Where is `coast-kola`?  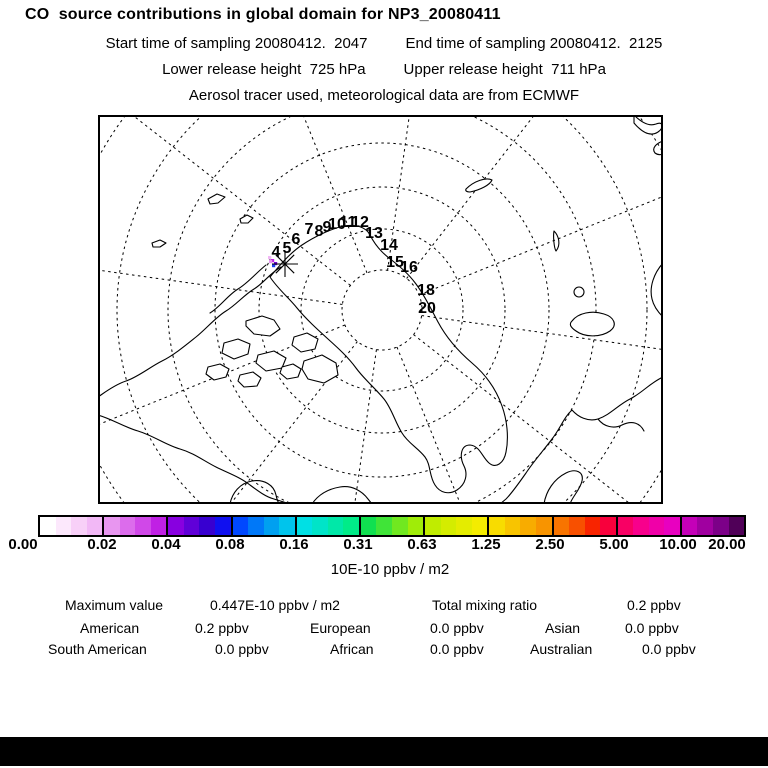 coast-kola is located at coordinates (621, 425).